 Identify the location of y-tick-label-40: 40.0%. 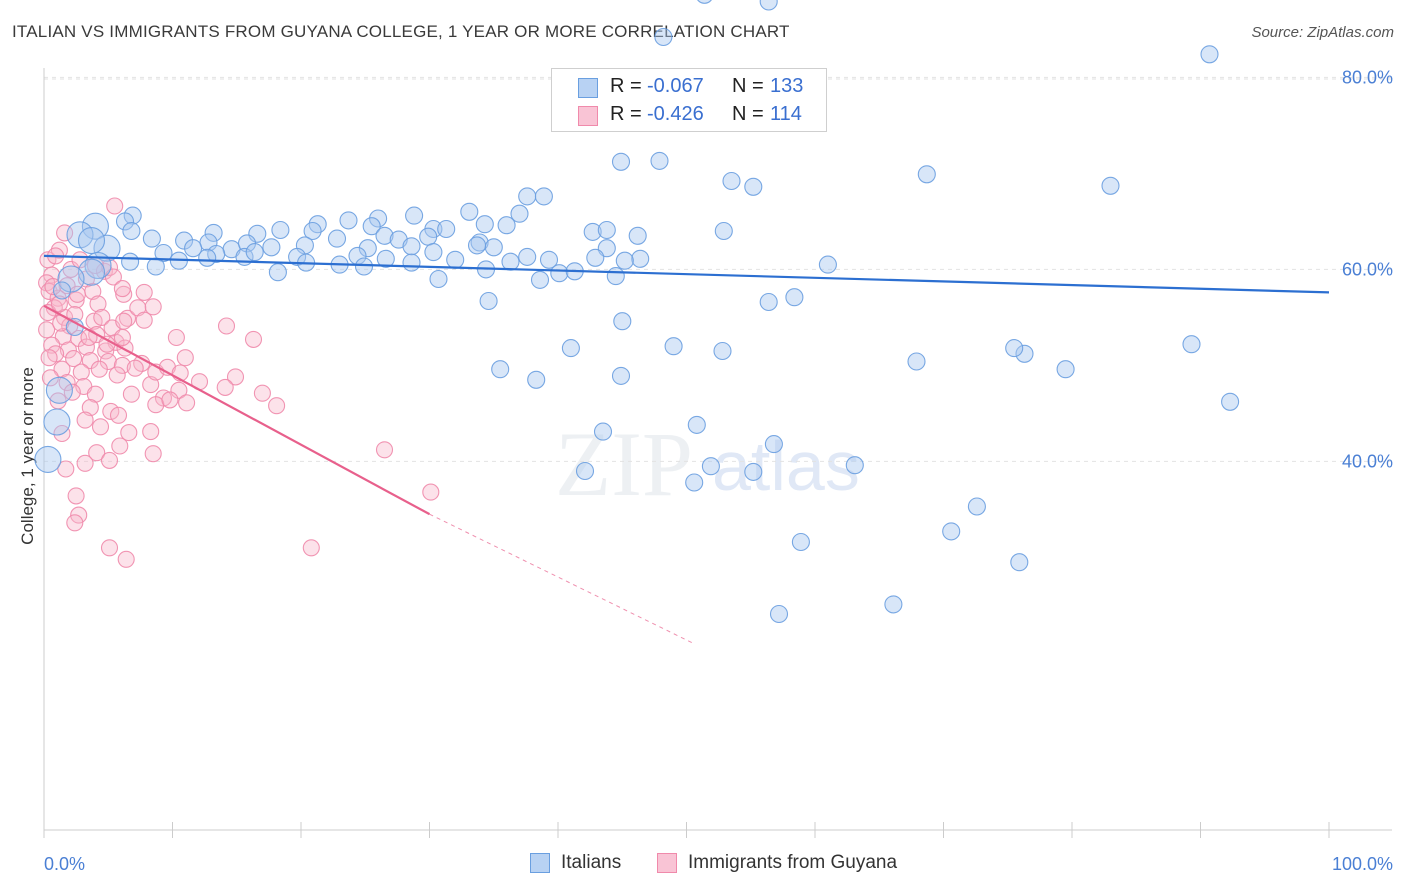
(1367, 461).